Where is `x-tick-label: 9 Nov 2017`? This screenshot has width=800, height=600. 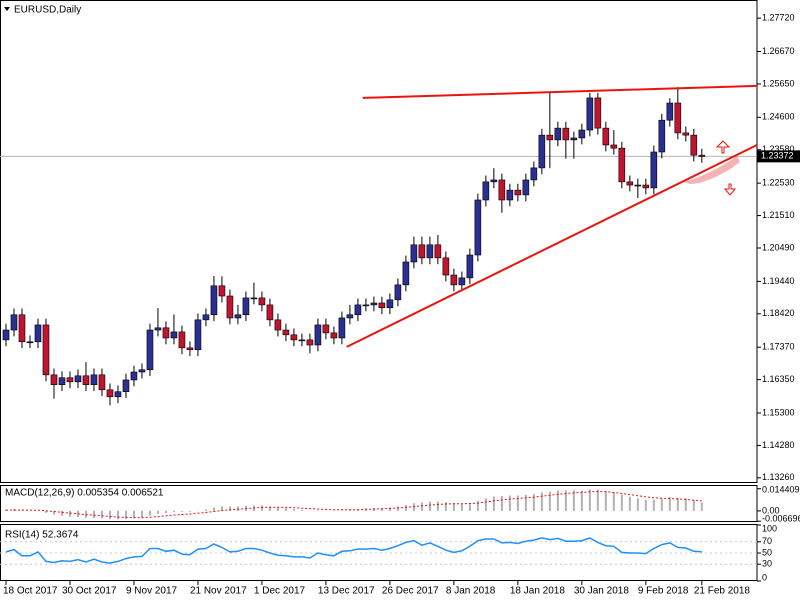
x-tick-label: 9 Nov 2017 is located at coordinates (152, 591).